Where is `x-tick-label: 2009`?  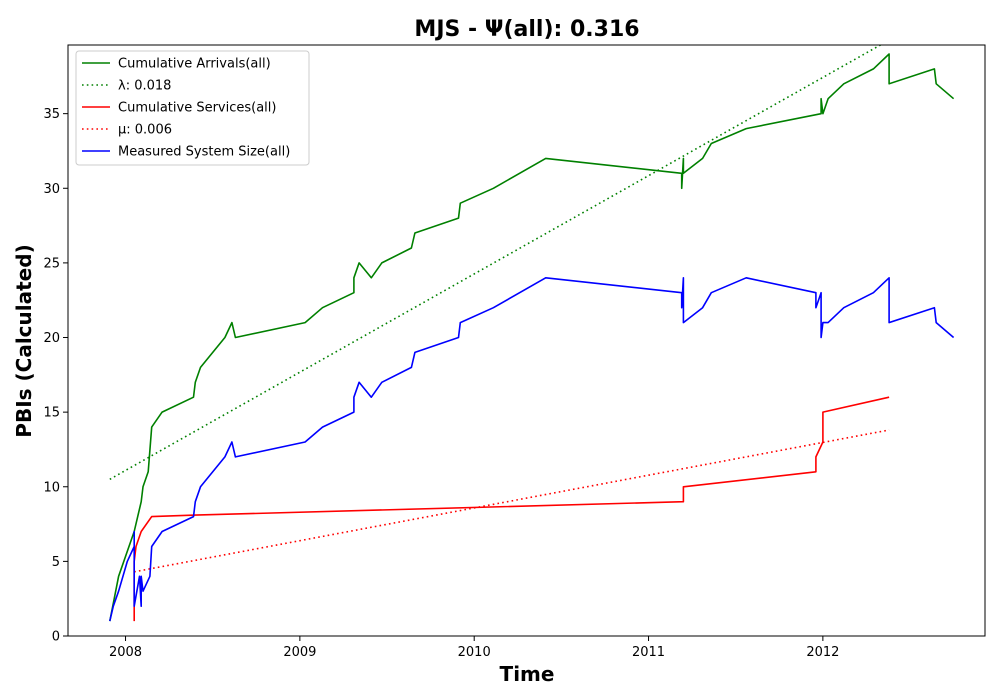
x-tick-label: 2009 is located at coordinates (299, 652).